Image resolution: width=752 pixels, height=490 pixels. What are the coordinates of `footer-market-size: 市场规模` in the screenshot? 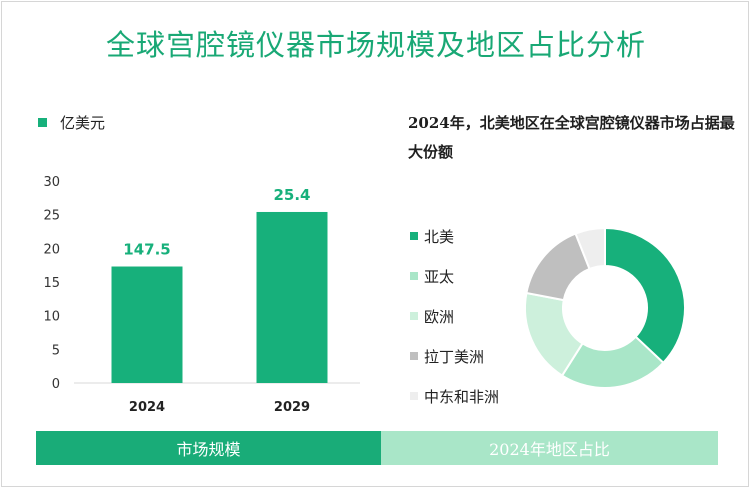 It's located at (208, 448).